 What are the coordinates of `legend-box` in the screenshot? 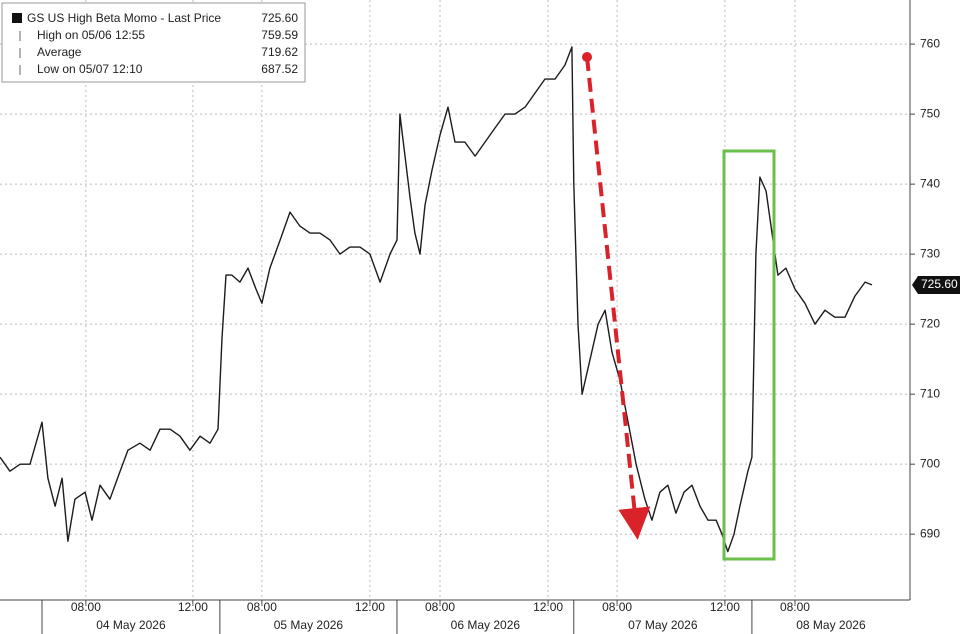 It's located at (153, 42).